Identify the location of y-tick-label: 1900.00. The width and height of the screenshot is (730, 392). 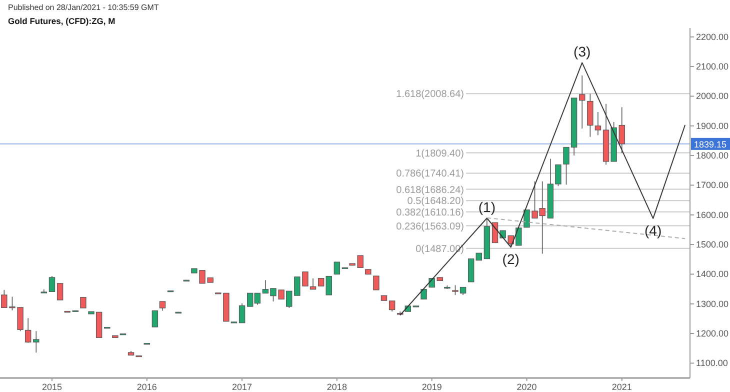
(712, 125).